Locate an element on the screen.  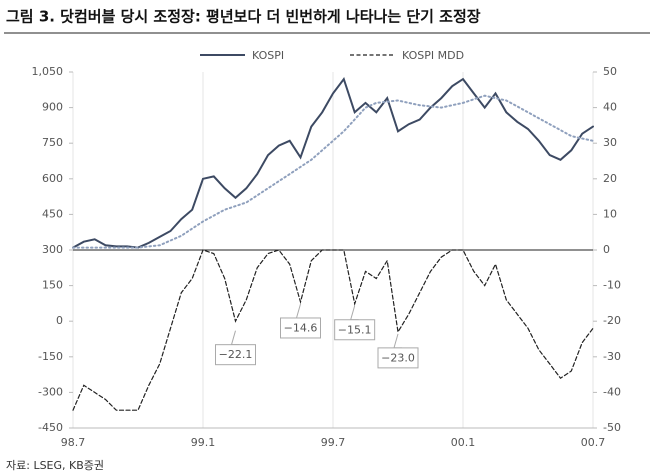
y2-tick-label: 10 is located at coordinates (610, 213).